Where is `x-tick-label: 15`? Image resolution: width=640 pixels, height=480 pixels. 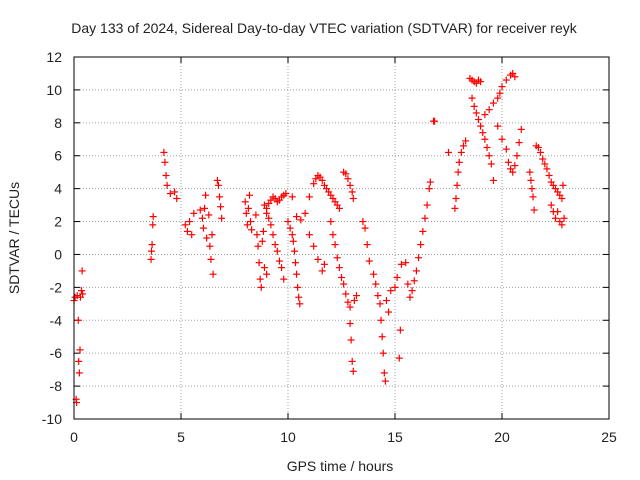 x-tick-label: 15 is located at coordinates (395, 437).